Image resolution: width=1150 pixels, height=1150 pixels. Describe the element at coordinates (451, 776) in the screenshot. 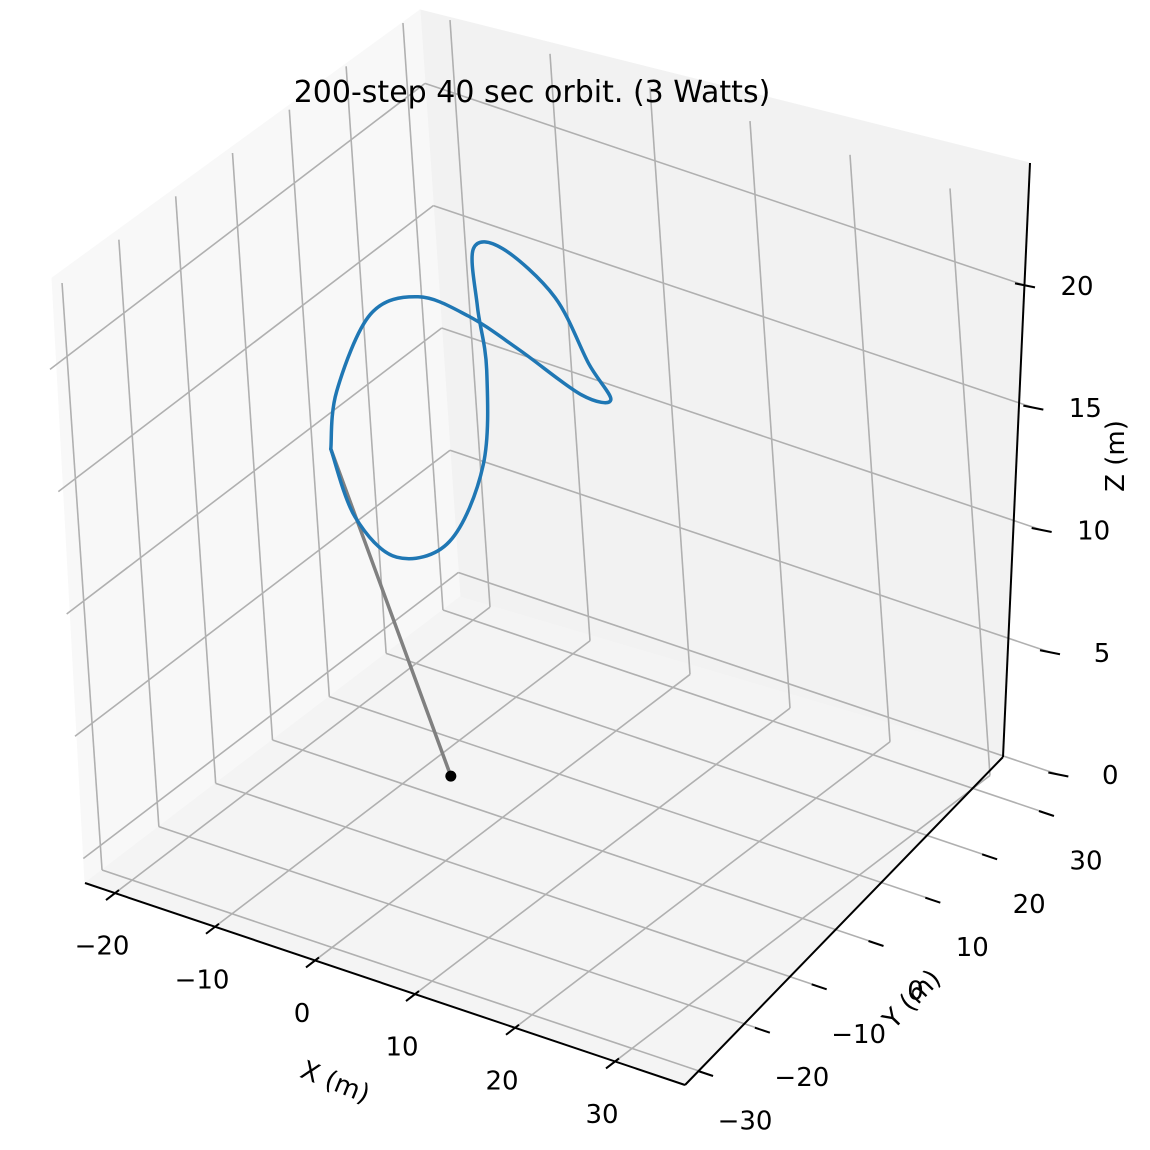

I see `anchor-marker` at that location.